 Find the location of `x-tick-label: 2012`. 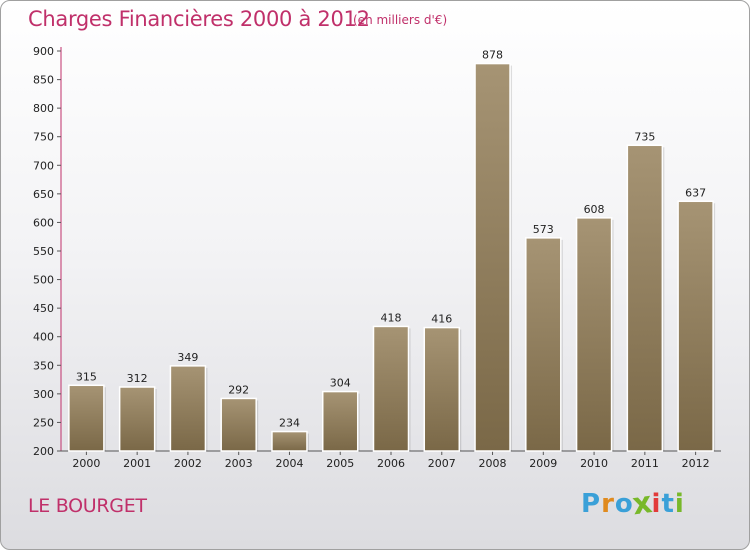

x-tick-label: 2012 is located at coordinates (696, 463).